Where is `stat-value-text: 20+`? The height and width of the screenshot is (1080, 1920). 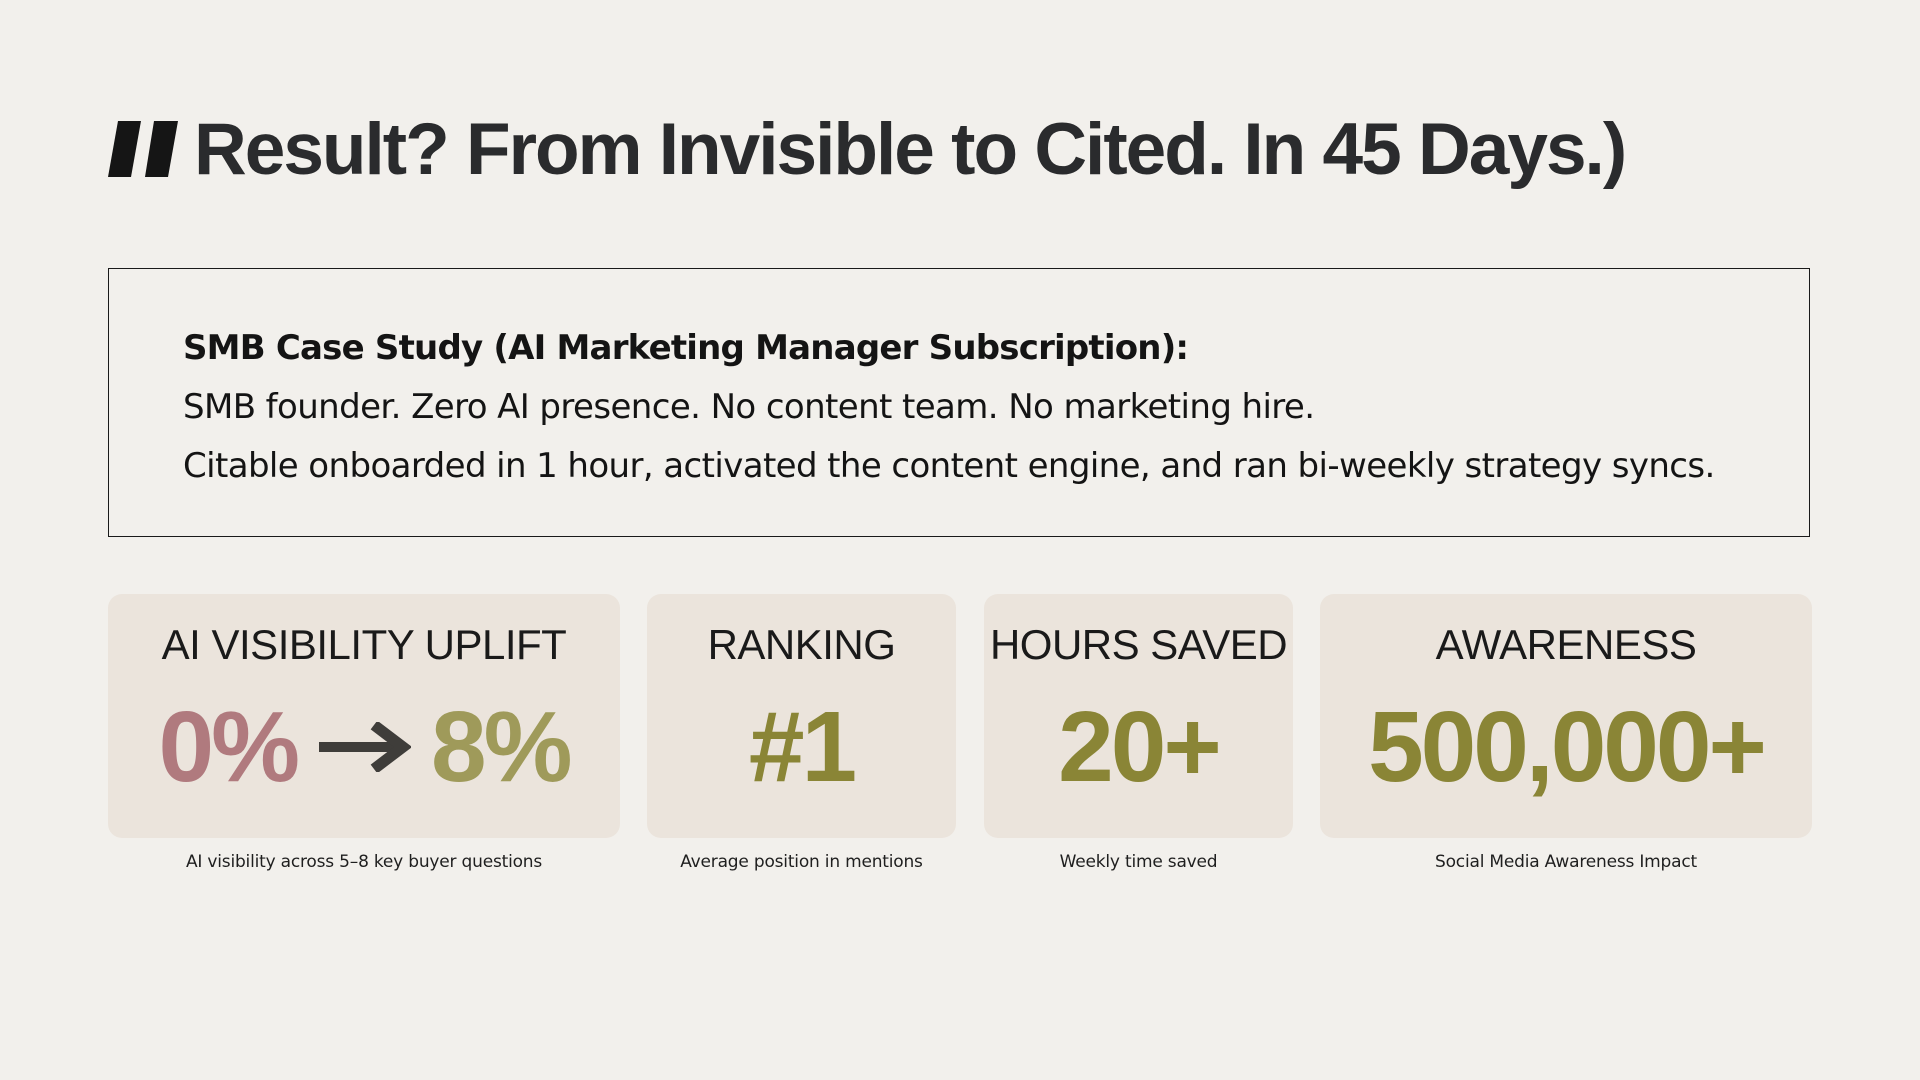
stat-value-text: 20+ is located at coordinates (1140, 747).